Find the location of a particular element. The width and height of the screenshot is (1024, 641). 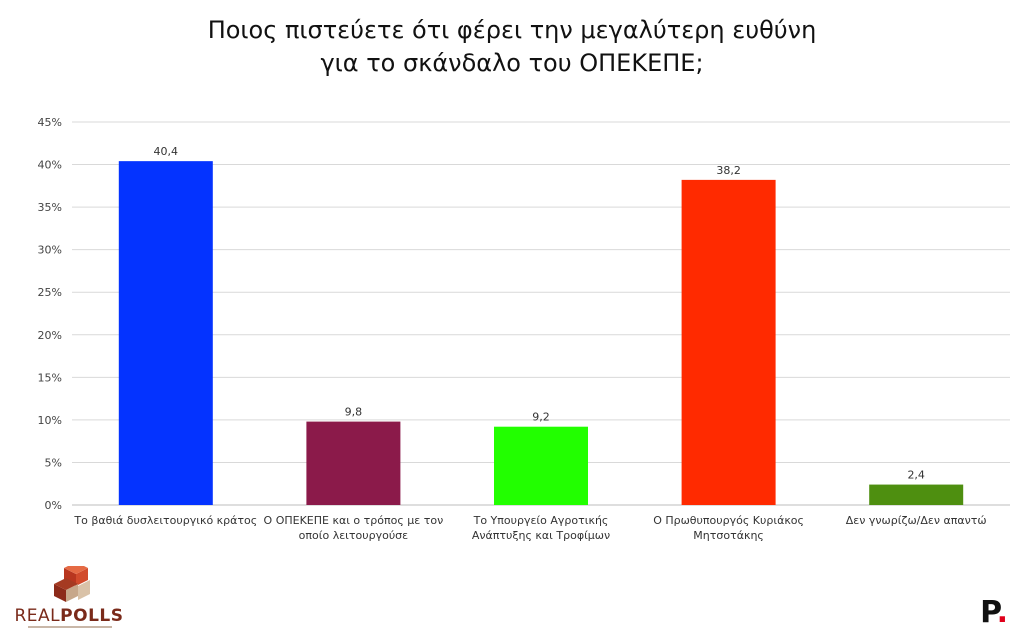

y-tick-label: 15% is located at coordinates (50, 377).